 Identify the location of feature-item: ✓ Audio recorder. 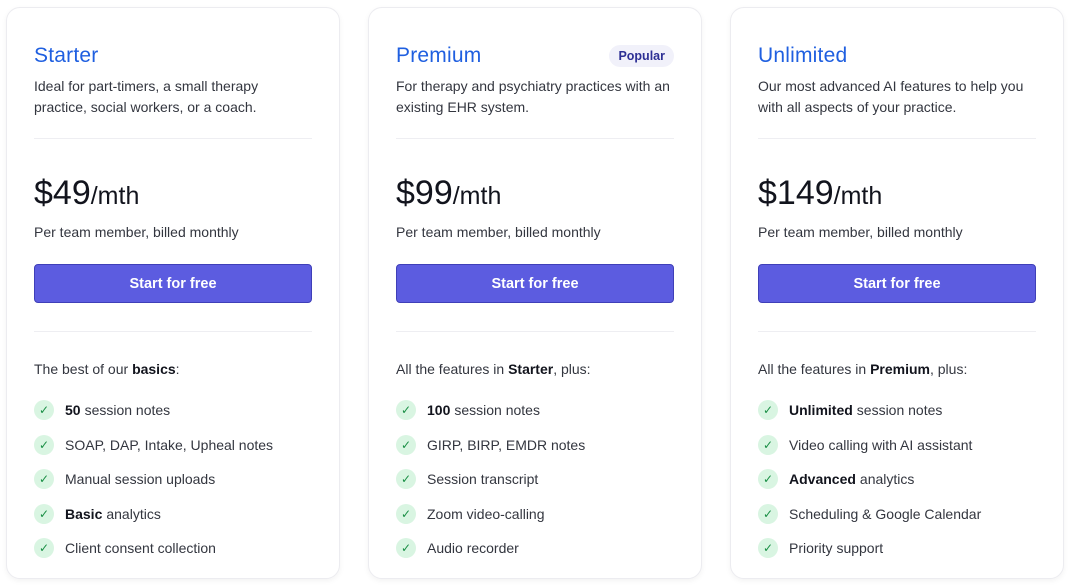
(490, 548).